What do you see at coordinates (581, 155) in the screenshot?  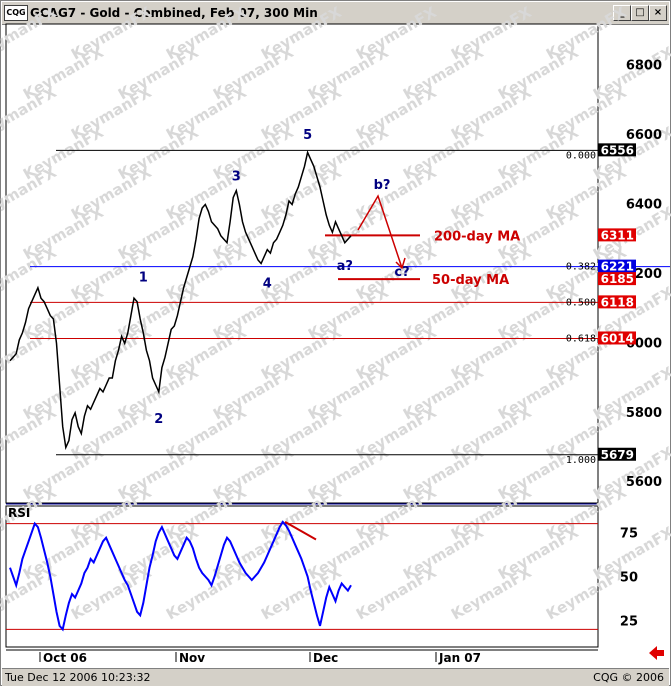 I see `fib-ratio-label: 0.000` at bounding box center [581, 155].